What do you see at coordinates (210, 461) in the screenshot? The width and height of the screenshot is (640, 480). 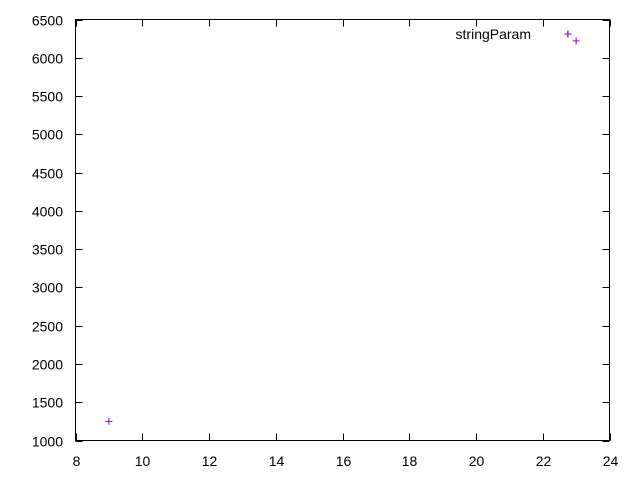 I see `x-tick-label: 12` at bounding box center [210, 461].